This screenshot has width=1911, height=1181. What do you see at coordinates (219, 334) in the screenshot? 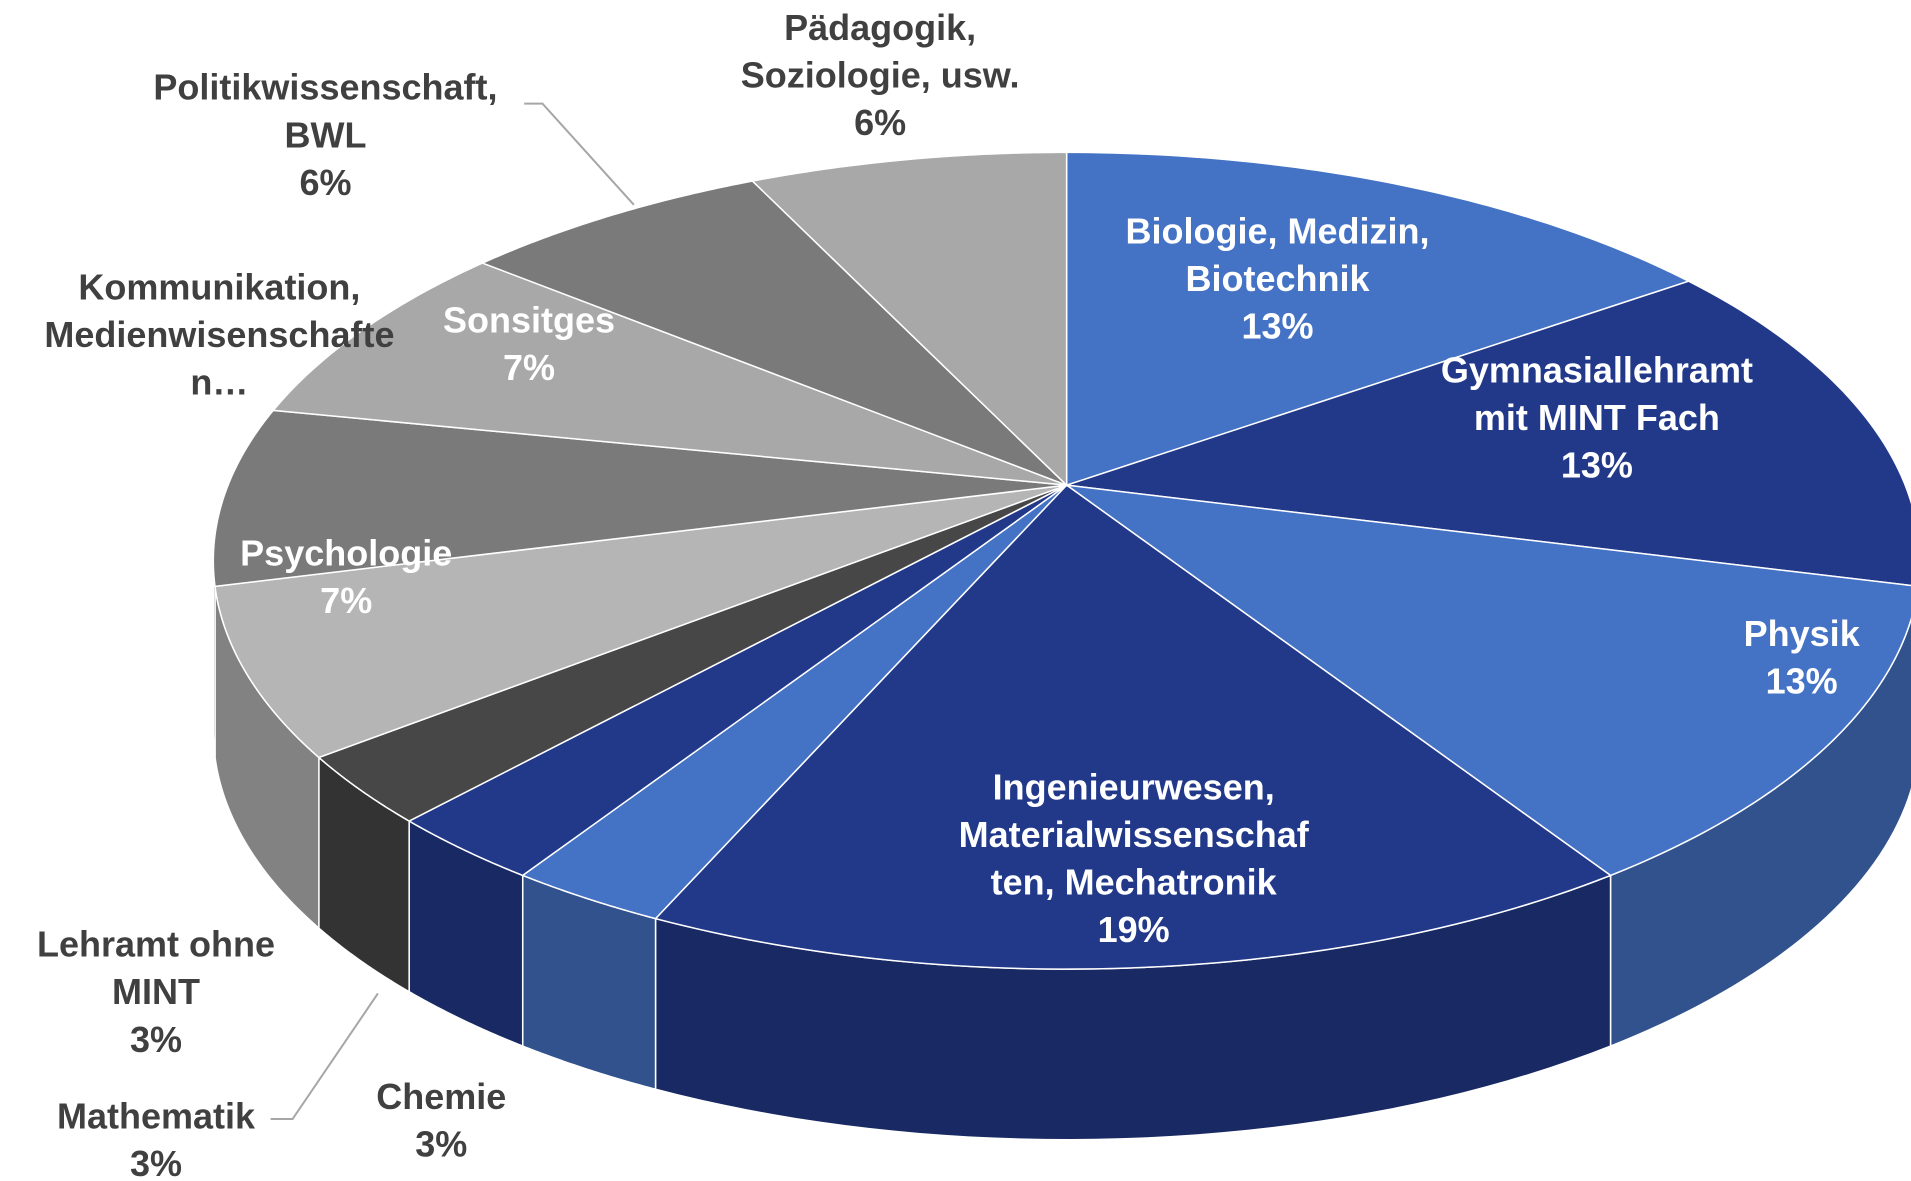
I see `slice-label: Medienwisenschafte` at bounding box center [219, 334].